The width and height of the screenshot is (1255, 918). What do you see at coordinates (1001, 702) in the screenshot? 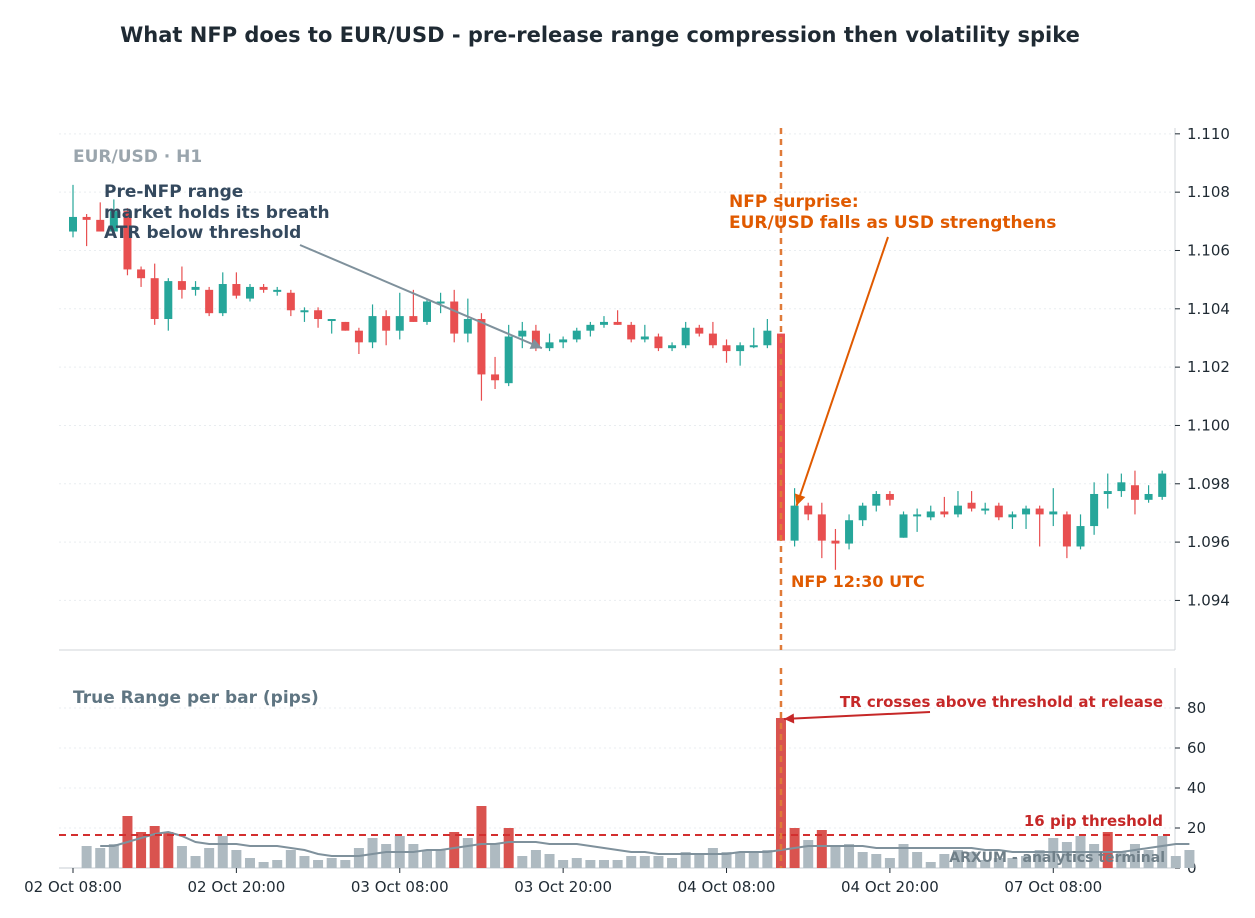
I see `release-tr-annotation: TR crosses above threshold at release` at bounding box center [1001, 702].